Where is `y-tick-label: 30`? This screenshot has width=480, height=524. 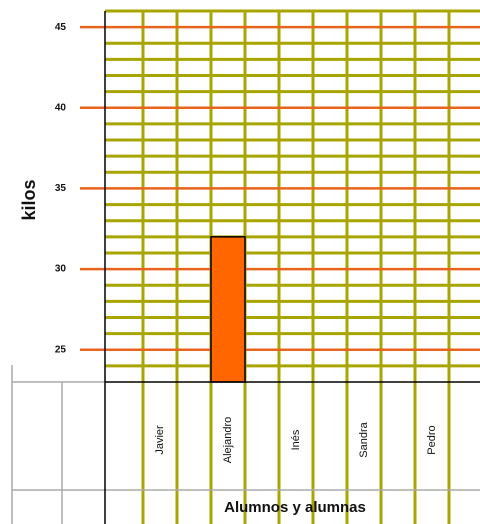 y-tick-label: 30 is located at coordinates (61, 269).